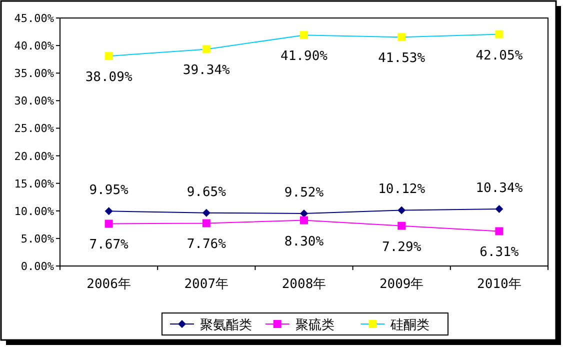 This screenshot has width=563, height=347. Describe the element at coordinates (109, 190) in the screenshot. I see `data-label: 9.95%` at that location.